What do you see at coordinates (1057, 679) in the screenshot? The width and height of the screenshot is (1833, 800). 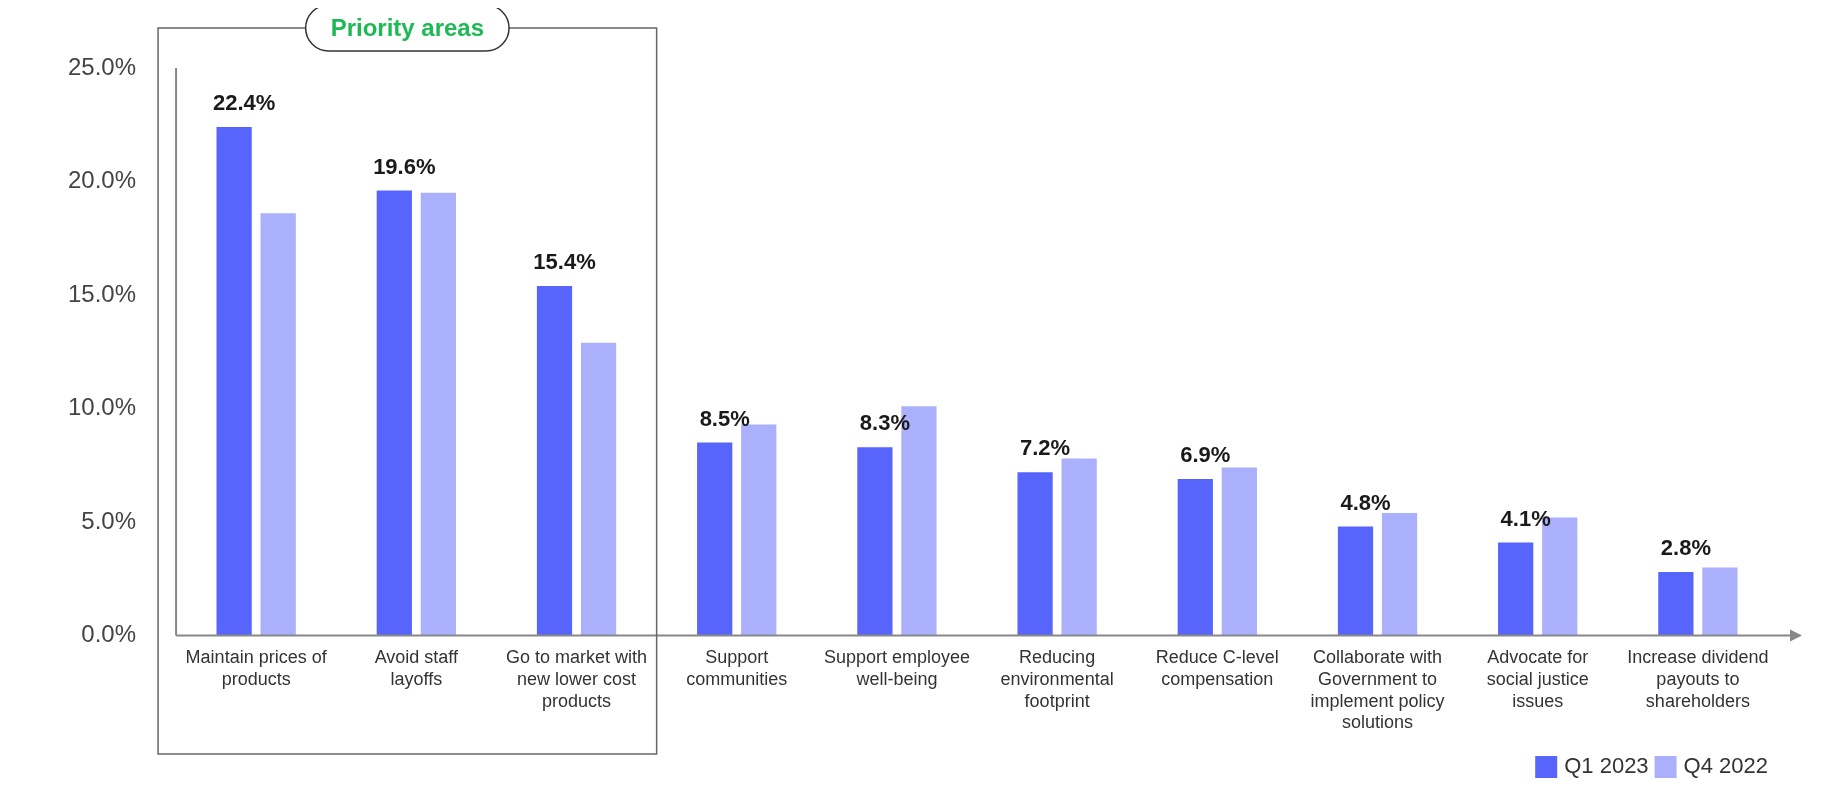 I see `x-tick-label: Reducing environmental footprint` at bounding box center [1057, 679].